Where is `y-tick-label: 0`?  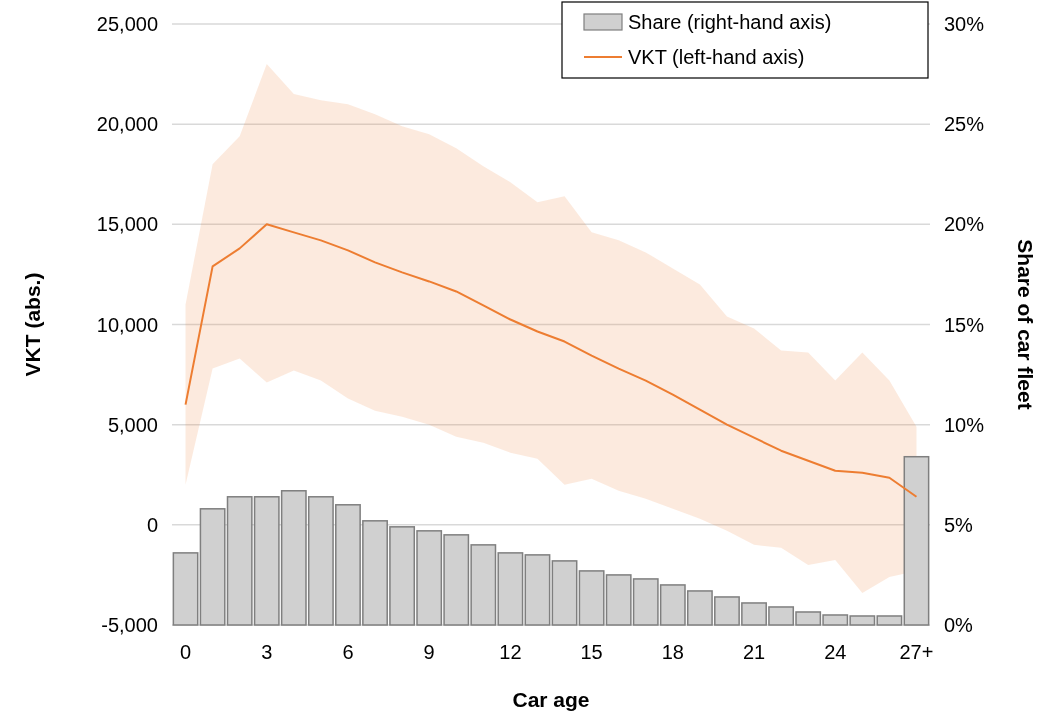 y-tick-label: 0 is located at coordinates (152, 524).